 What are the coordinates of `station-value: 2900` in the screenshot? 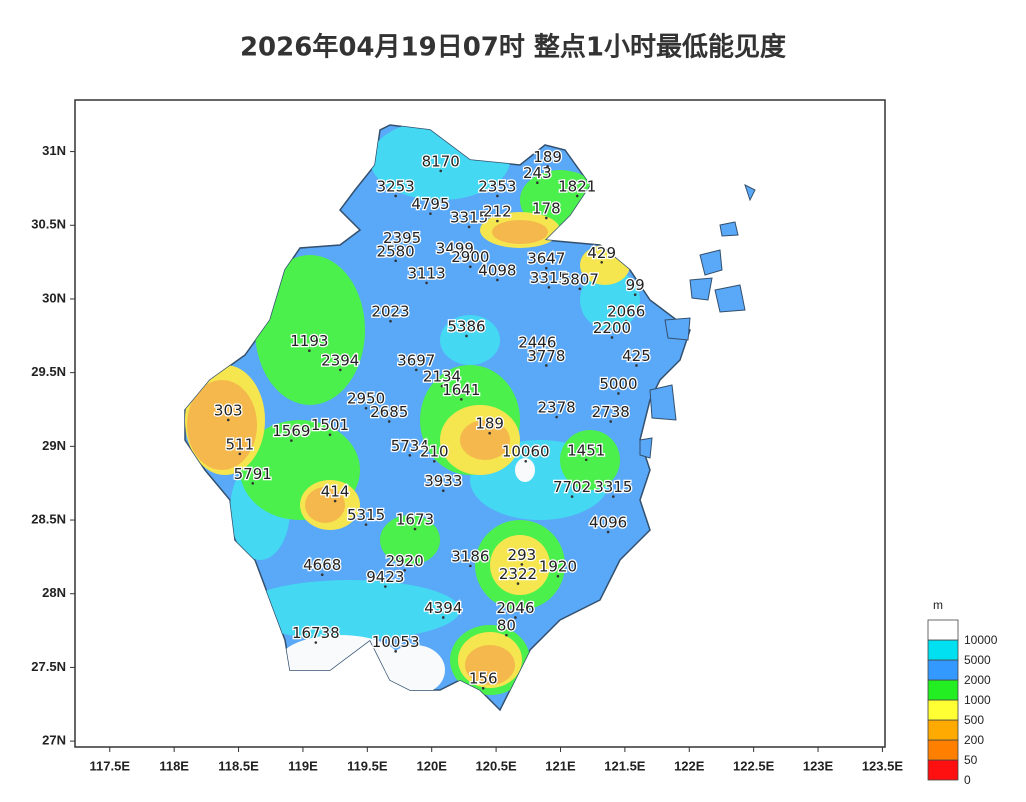 It's located at (470, 257).